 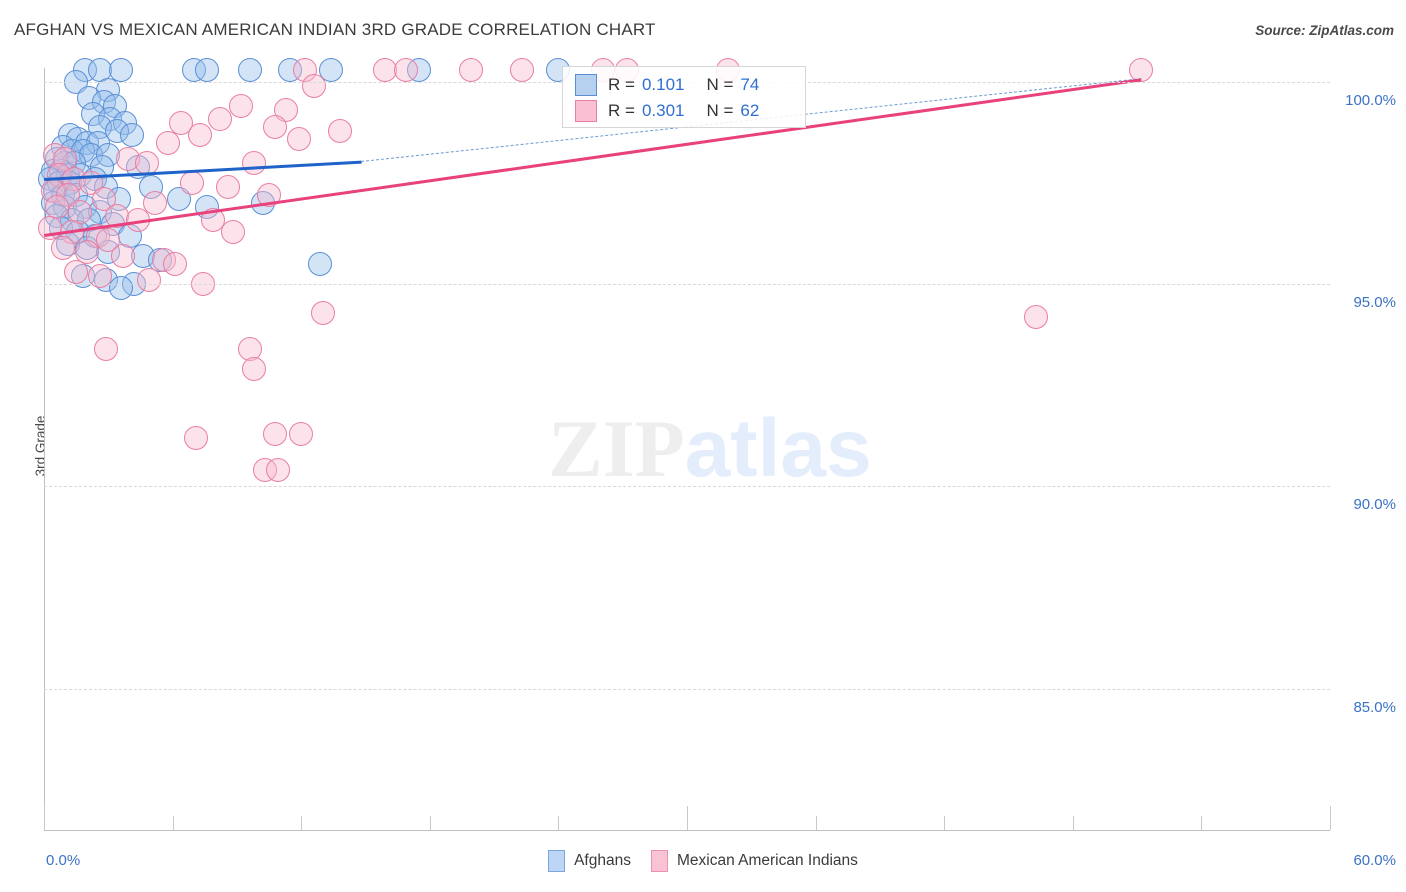 What do you see at coordinates (663, 110) in the screenshot?
I see `legend-r-value-pink: 0.301` at bounding box center [663, 110].